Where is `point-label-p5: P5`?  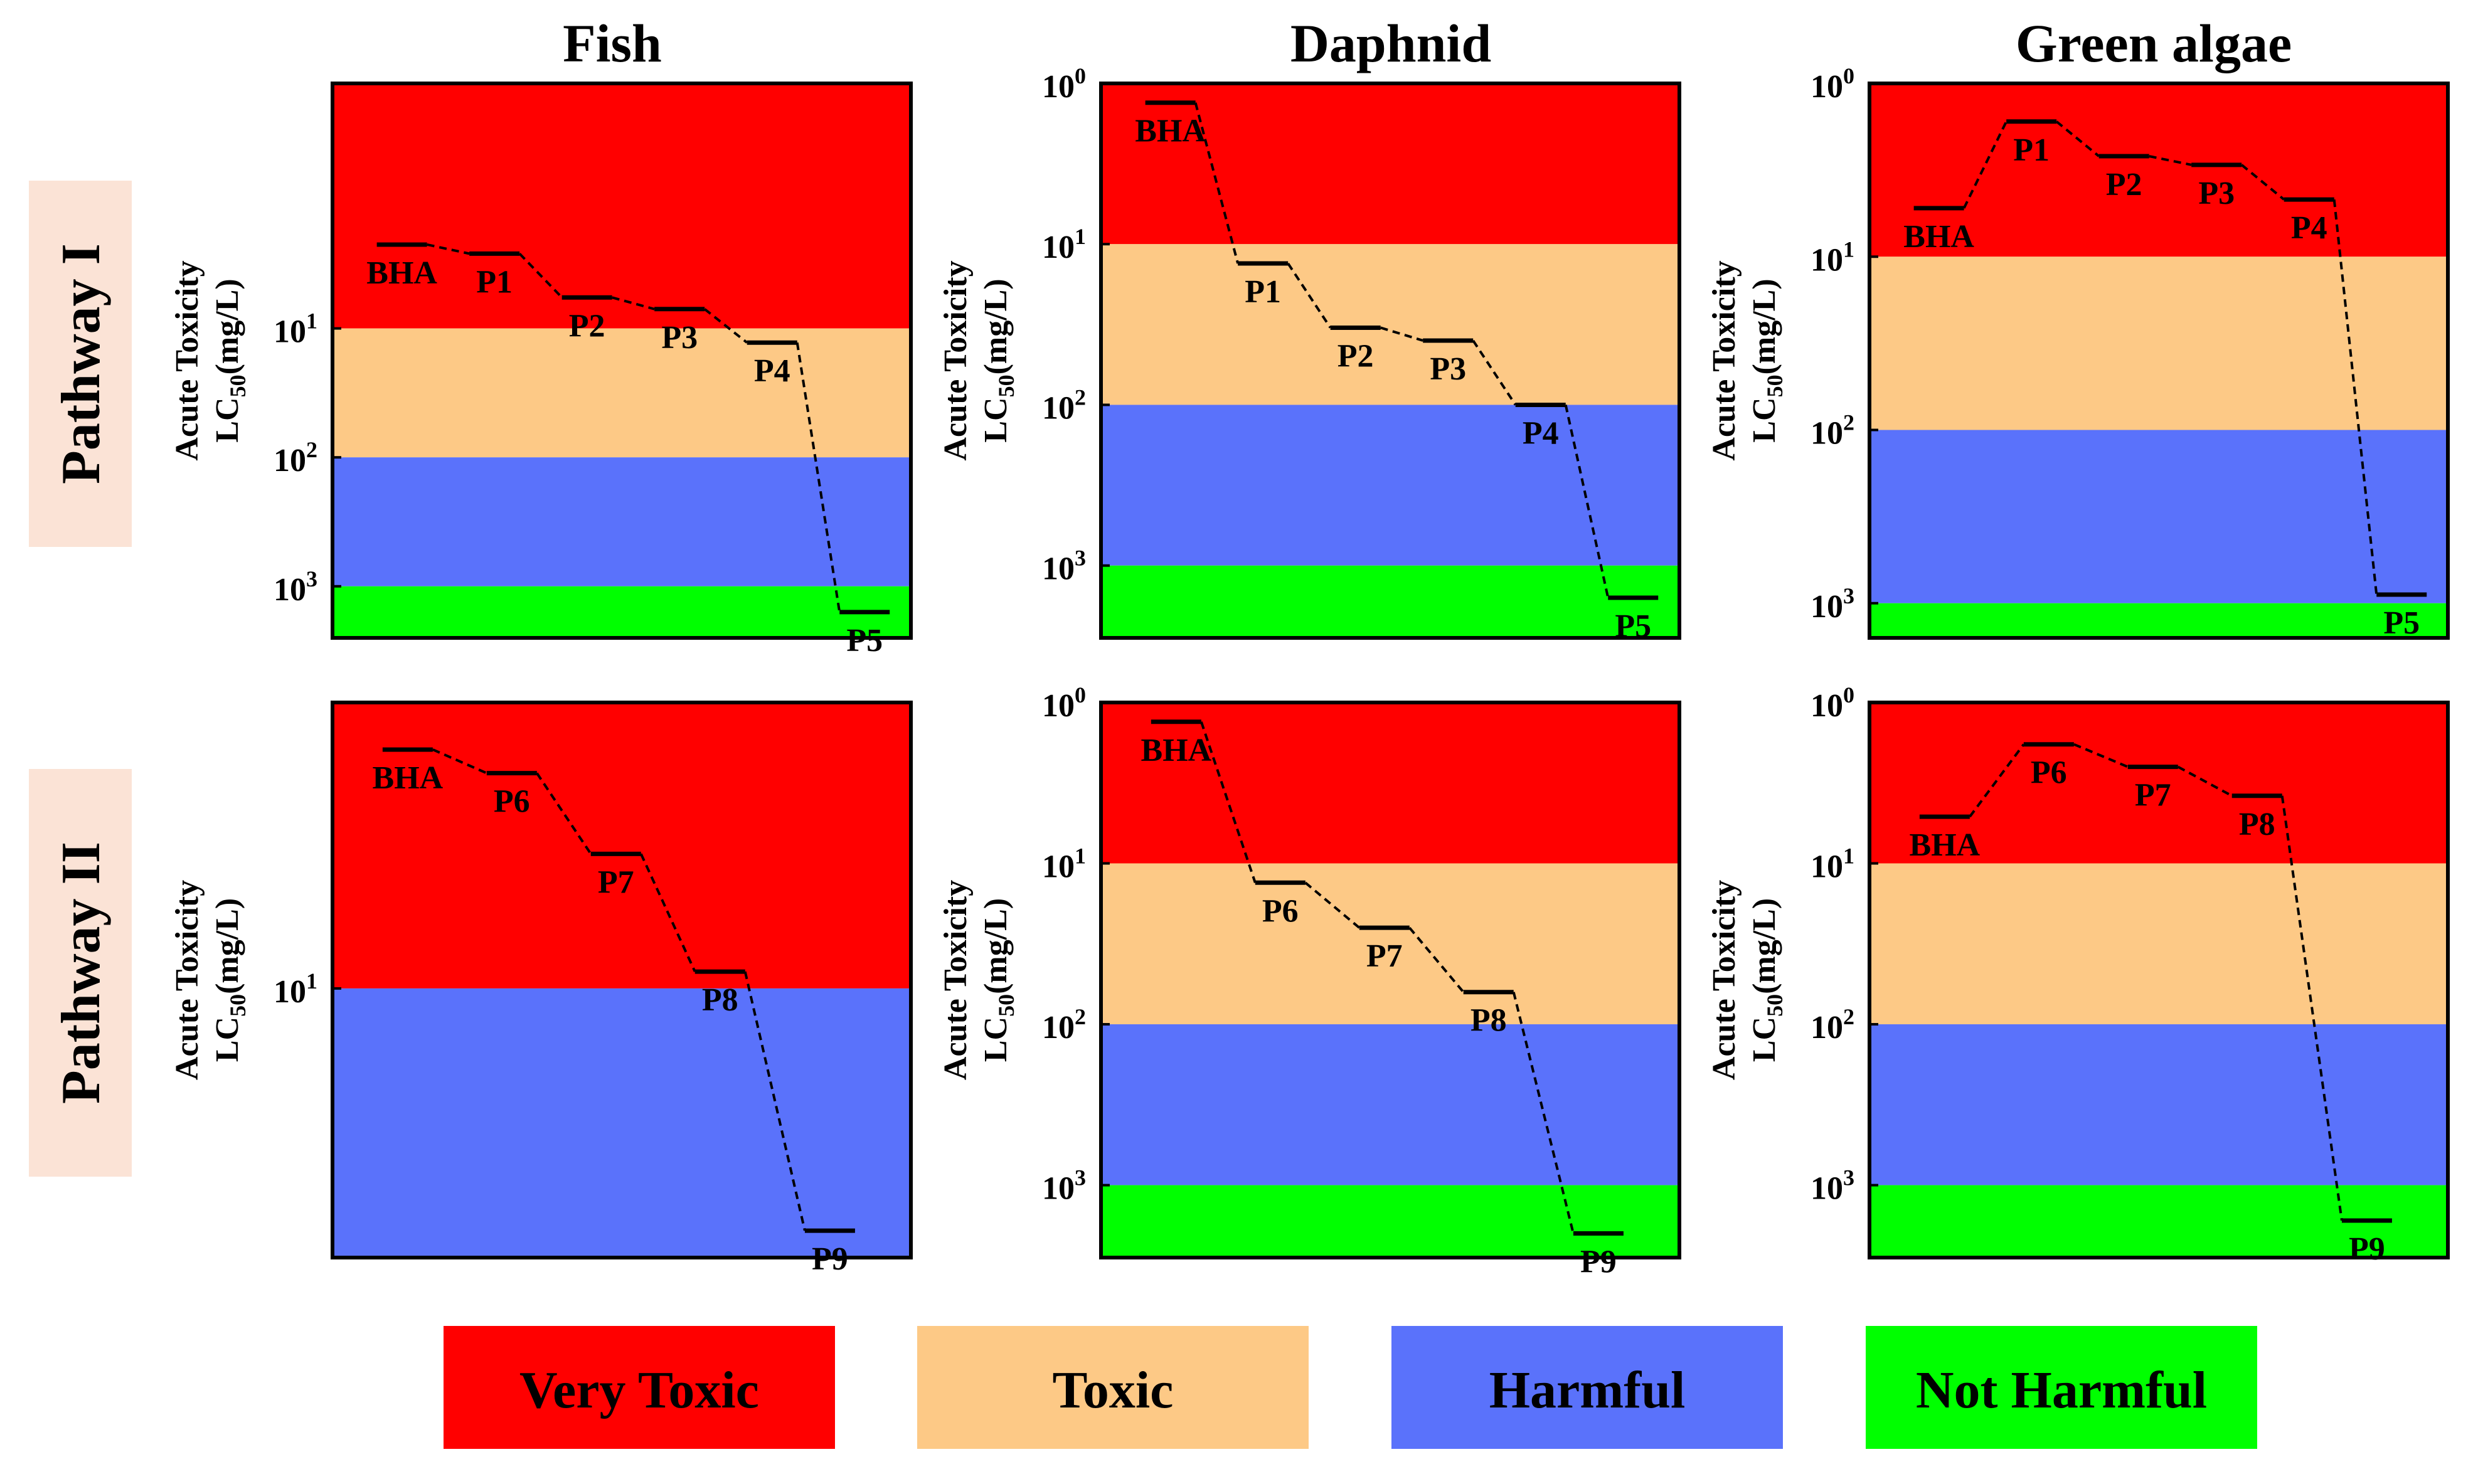
point-label-p5: P5 is located at coordinates (864, 641).